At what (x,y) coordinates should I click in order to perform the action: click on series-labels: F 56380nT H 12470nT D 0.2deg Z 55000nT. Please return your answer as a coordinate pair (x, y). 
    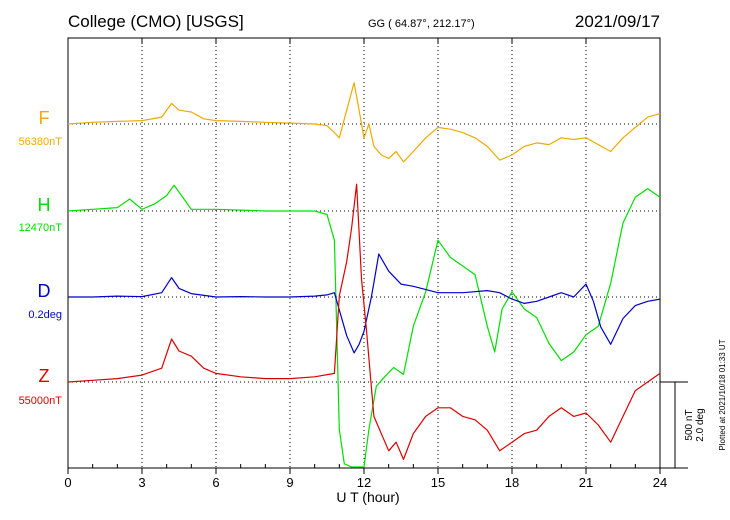
    Looking at the image, I should click on (41, 257).